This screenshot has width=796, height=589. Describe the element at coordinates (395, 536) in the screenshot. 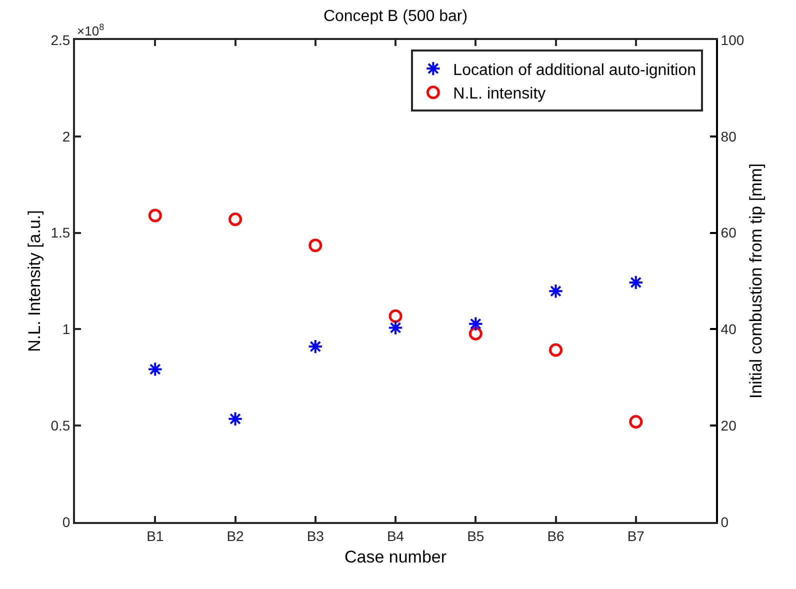

I see `x-tick-label: B4` at that location.